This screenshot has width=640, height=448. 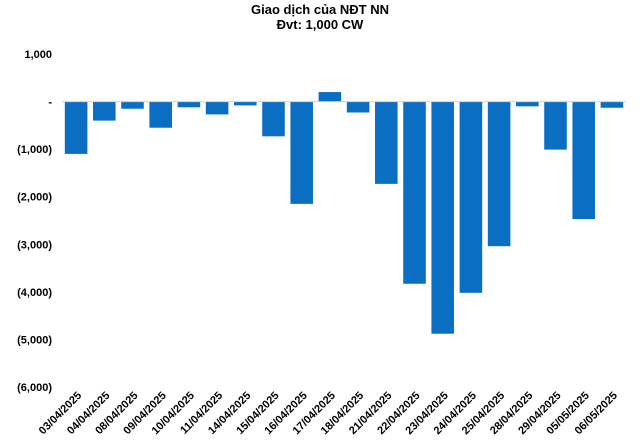 What do you see at coordinates (38, 55) in the screenshot?
I see `y-tick-label: 1,000` at bounding box center [38, 55].